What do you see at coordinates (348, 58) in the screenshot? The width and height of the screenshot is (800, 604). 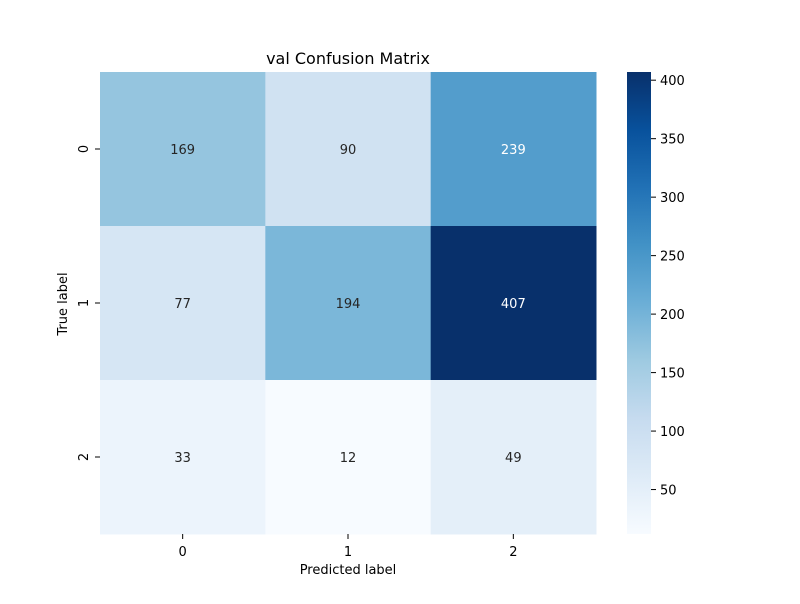 I see `chart-title: val Confusion Matrix` at bounding box center [348, 58].